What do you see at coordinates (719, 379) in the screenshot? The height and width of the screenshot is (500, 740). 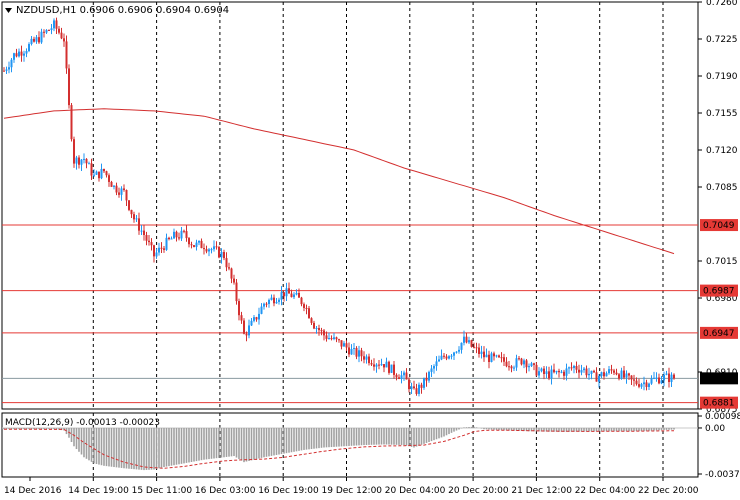 I see `price-badge-label: 0.6904` at bounding box center [719, 379].